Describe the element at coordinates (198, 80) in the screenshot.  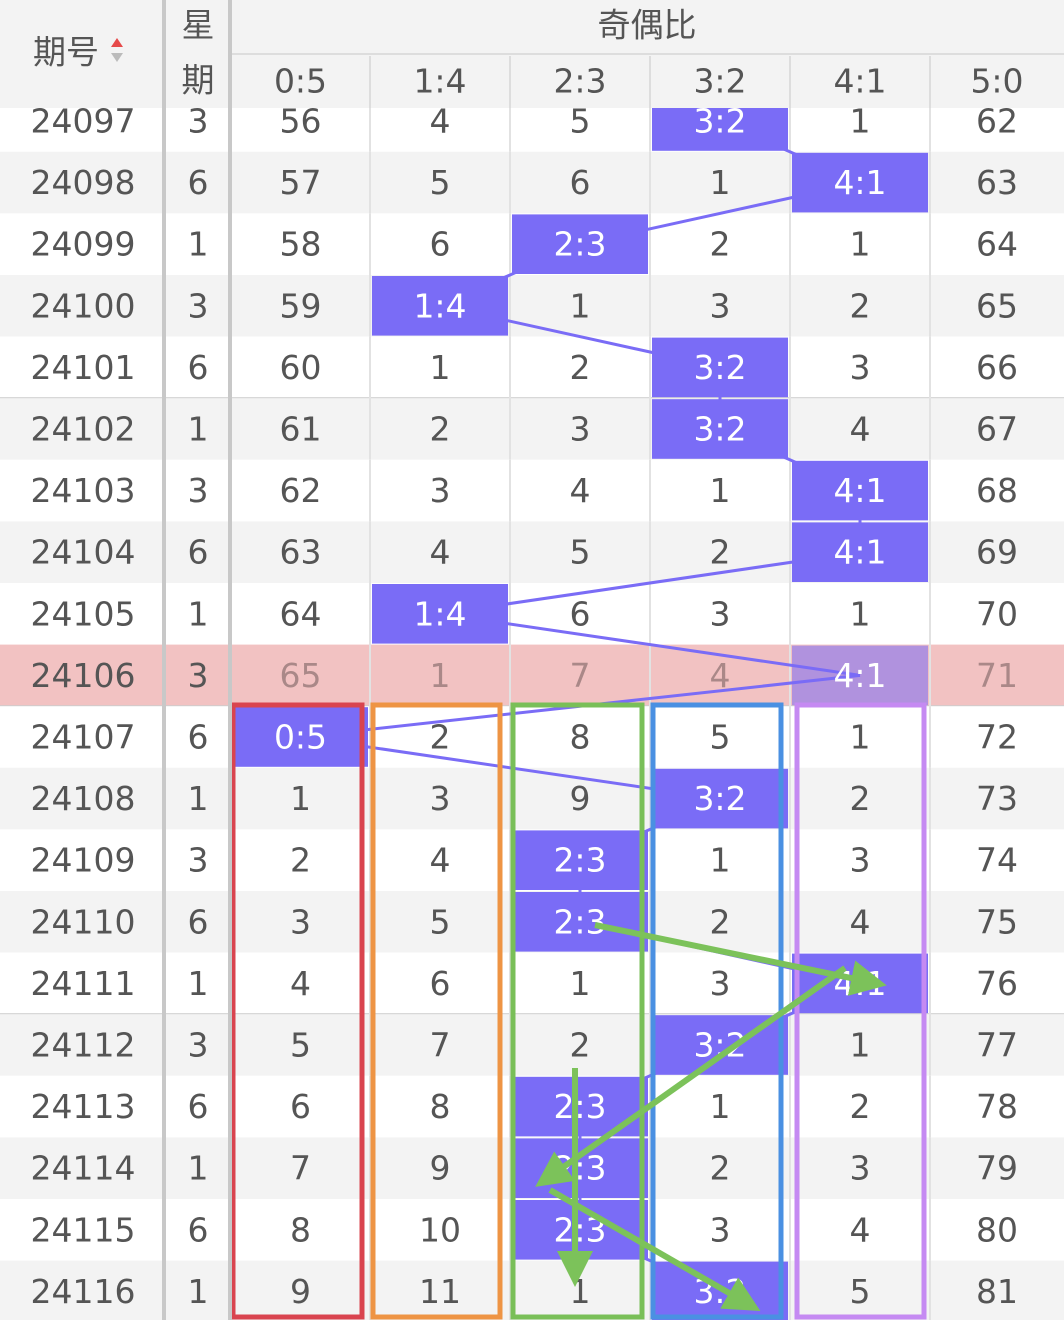
I see `week-header: 期` at that location.